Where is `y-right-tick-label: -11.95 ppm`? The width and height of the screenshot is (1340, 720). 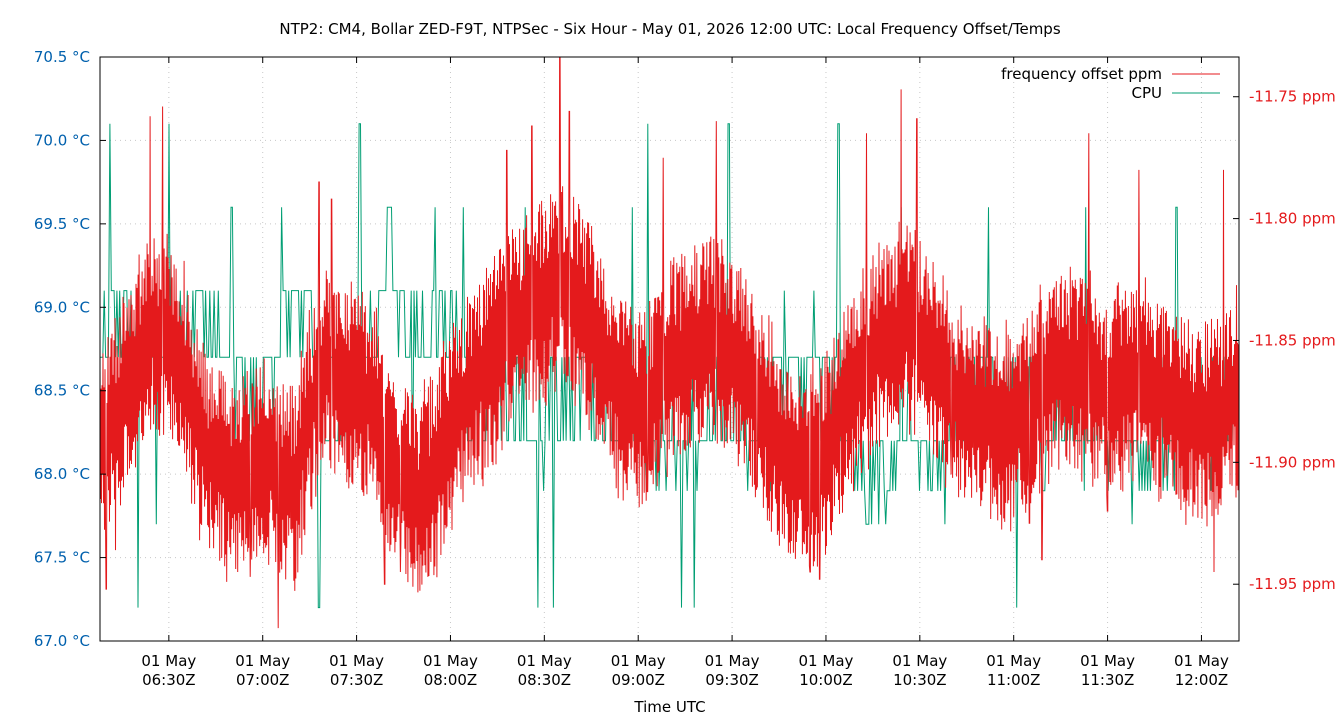
y-right-tick-label: -11.95 ppm is located at coordinates (1292, 584).